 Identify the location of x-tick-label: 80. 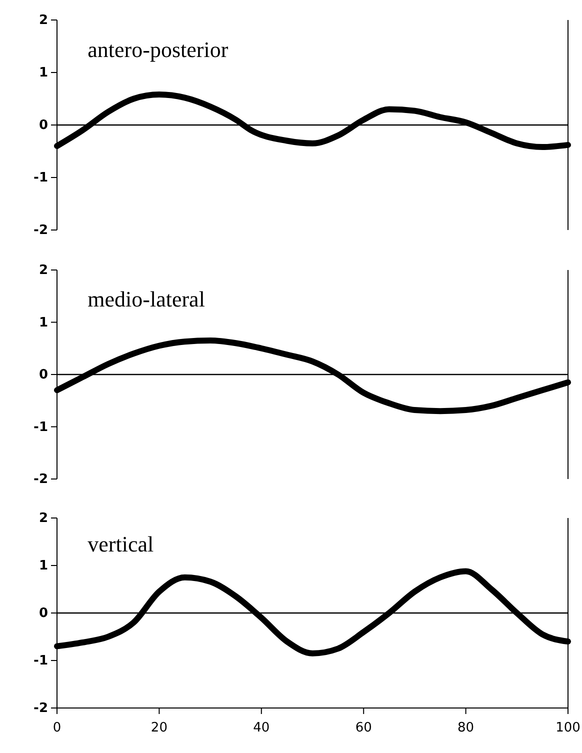
(466, 728).